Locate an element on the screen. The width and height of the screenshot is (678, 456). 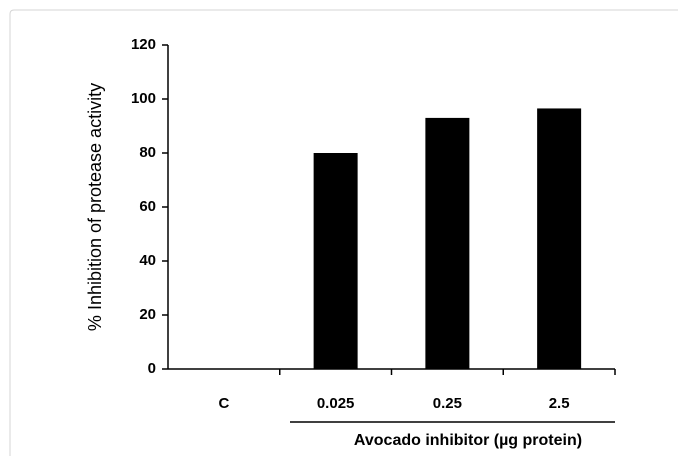
x-tick-label: 2.5 is located at coordinates (559, 403).